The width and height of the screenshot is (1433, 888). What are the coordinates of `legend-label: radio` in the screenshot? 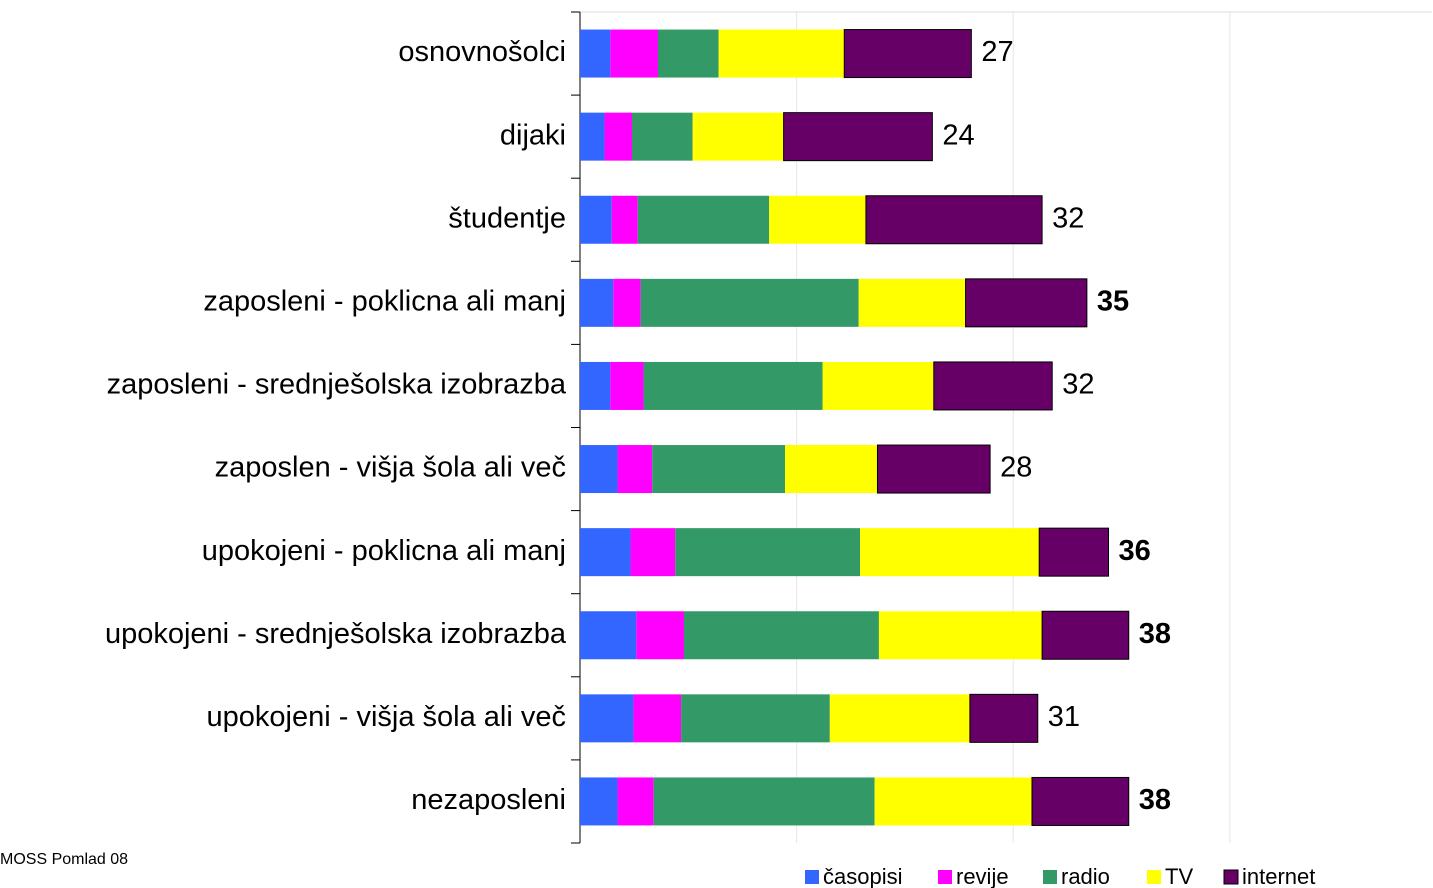 It's located at (1085, 876).